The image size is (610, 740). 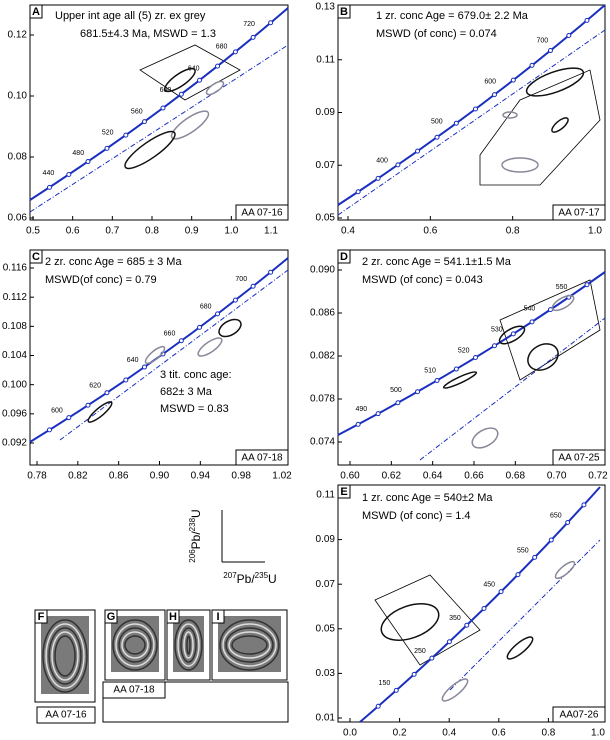 What do you see at coordinates (322, 399) in the screenshot?
I see `y-tick-label: 0.078` at bounding box center [322, 399].